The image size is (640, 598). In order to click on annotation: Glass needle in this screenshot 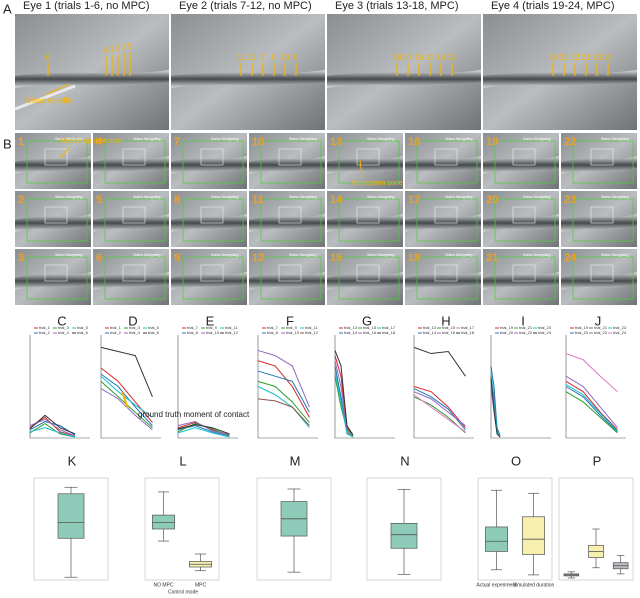, I will do `click(48, 100)`.